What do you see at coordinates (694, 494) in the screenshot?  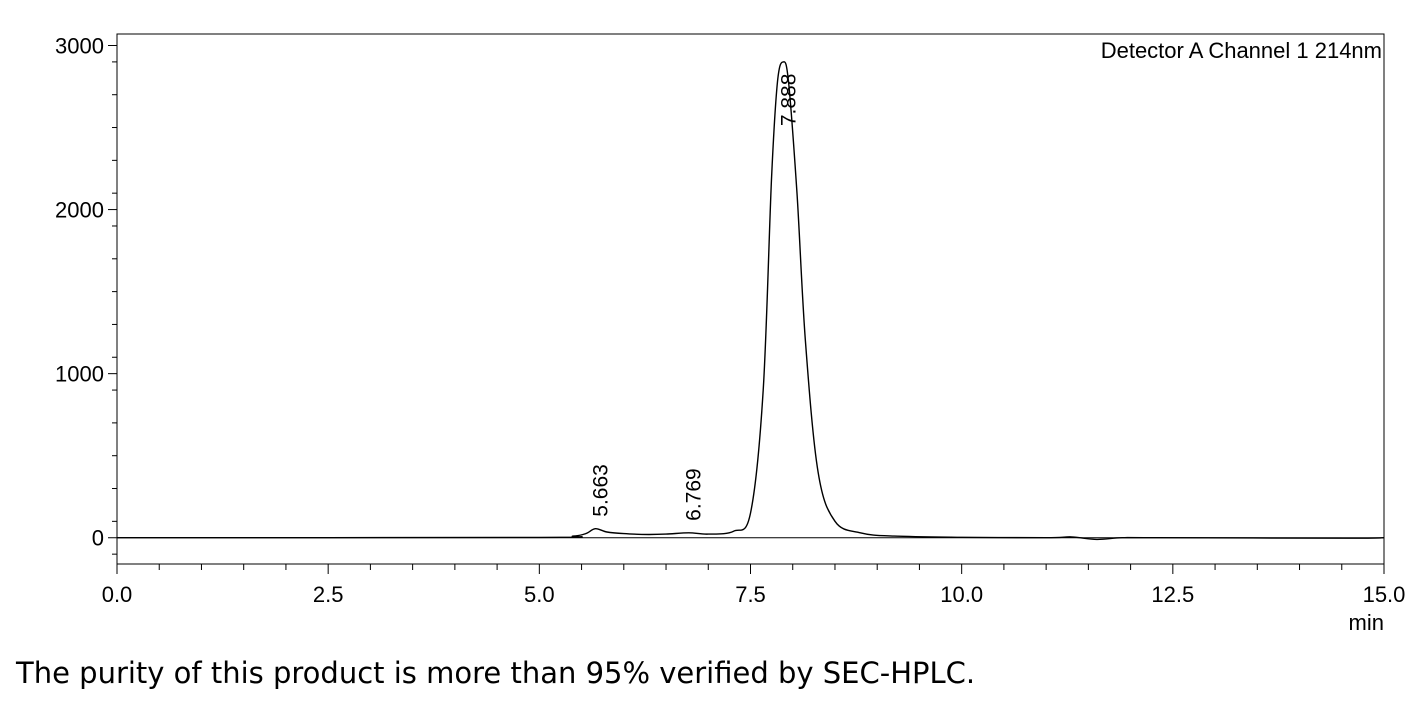 I see `peak-label: 6.769` at bounding box center [694, 494].